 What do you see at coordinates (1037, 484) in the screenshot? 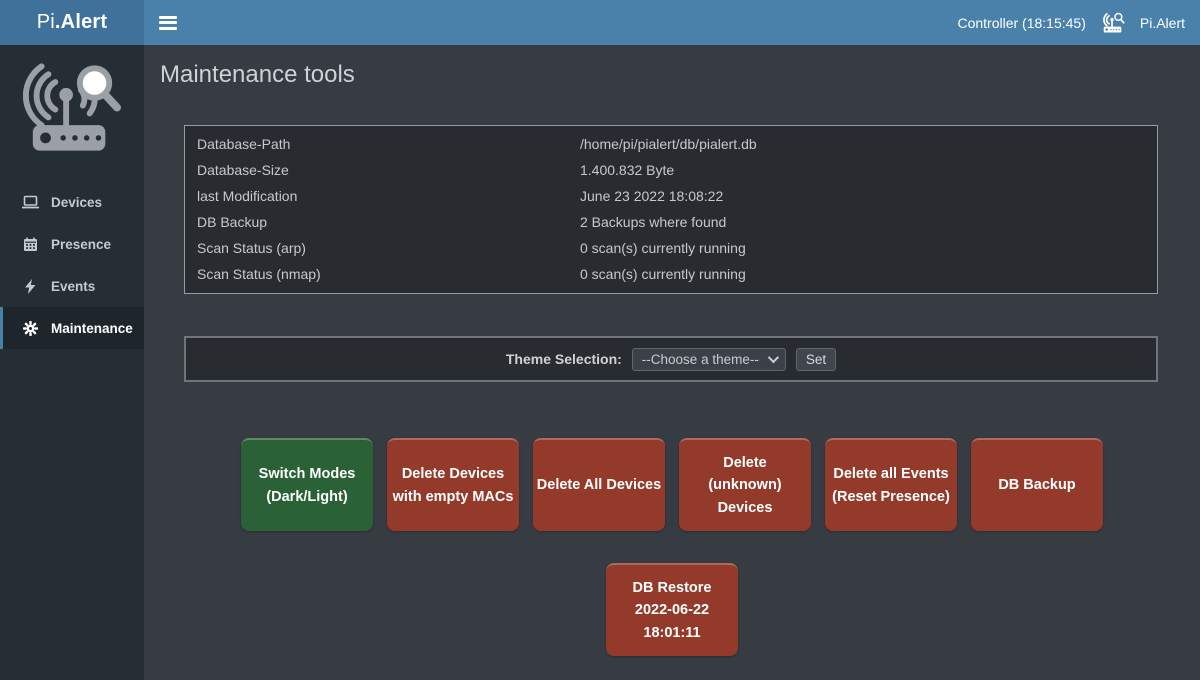
I see `db-backup-button: DB Backup` at bounding box center [1037, 484].